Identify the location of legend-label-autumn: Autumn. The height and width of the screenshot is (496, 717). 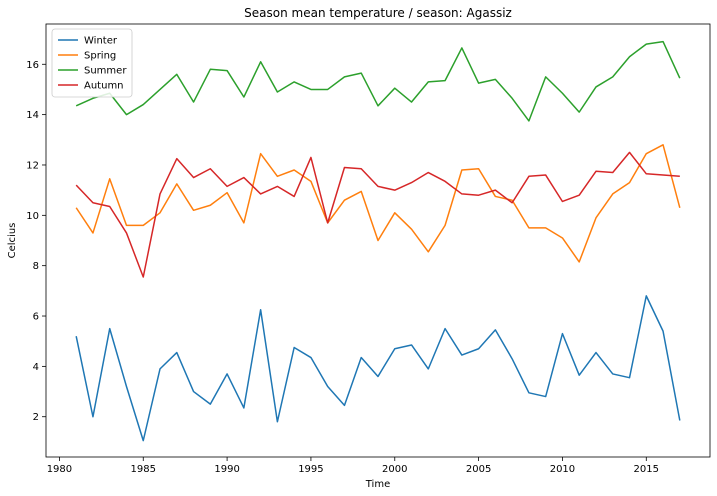
(104, 86).